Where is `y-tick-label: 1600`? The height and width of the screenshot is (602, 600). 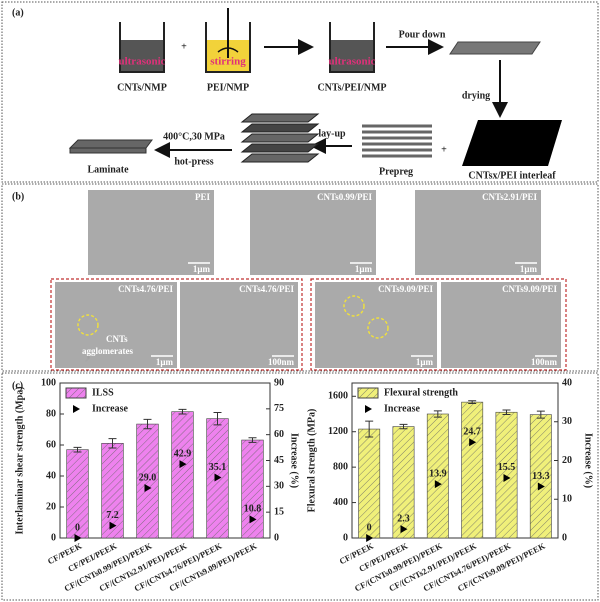
y-tick-label: 1600 is located at coordinates (338, 396).